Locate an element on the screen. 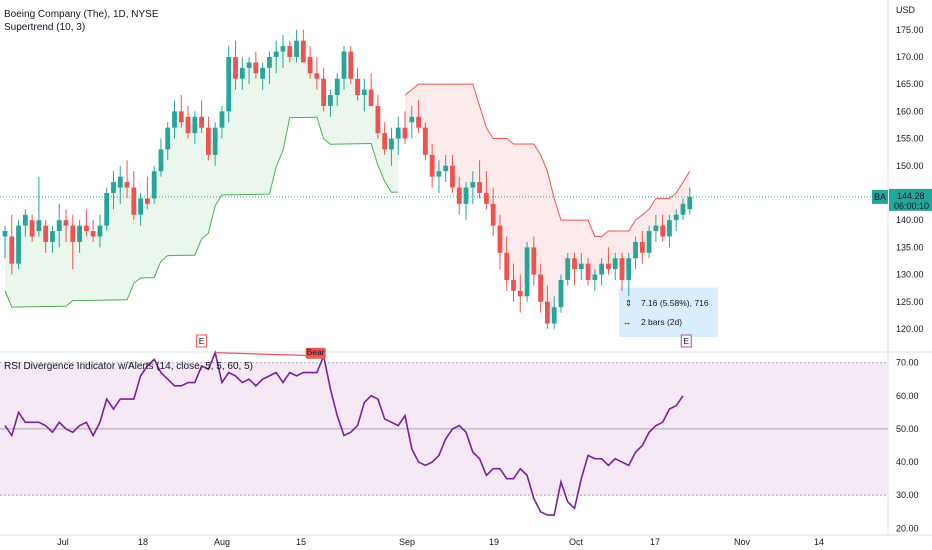 The image size is (932, 550). time-tick-label: 15 is located at coordinates (301, 542).